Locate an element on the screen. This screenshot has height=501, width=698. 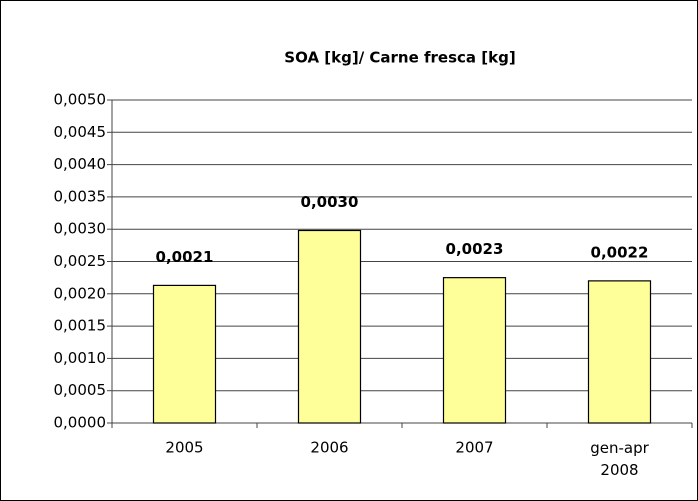
y-tick-label: 0,0045 is located at coordinates (80, 132).